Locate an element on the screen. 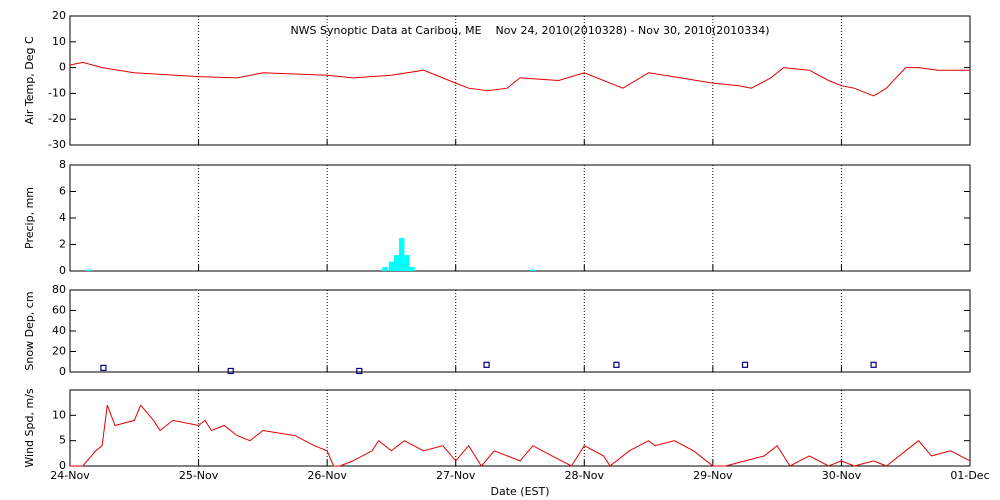 This screenshot has width=1000, height=500. y-tick-label: -30 is located at coordinates (57, 144).